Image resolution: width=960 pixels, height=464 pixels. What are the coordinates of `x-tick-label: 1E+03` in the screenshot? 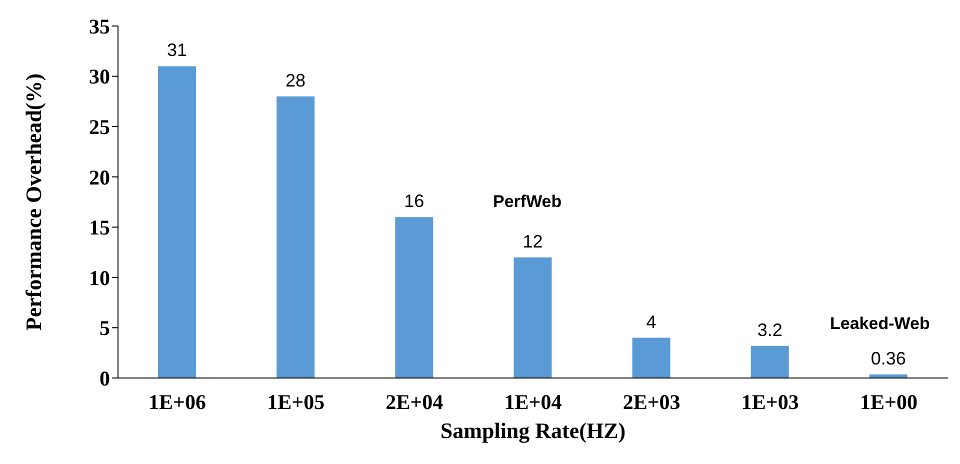 It's located at (770, 402).